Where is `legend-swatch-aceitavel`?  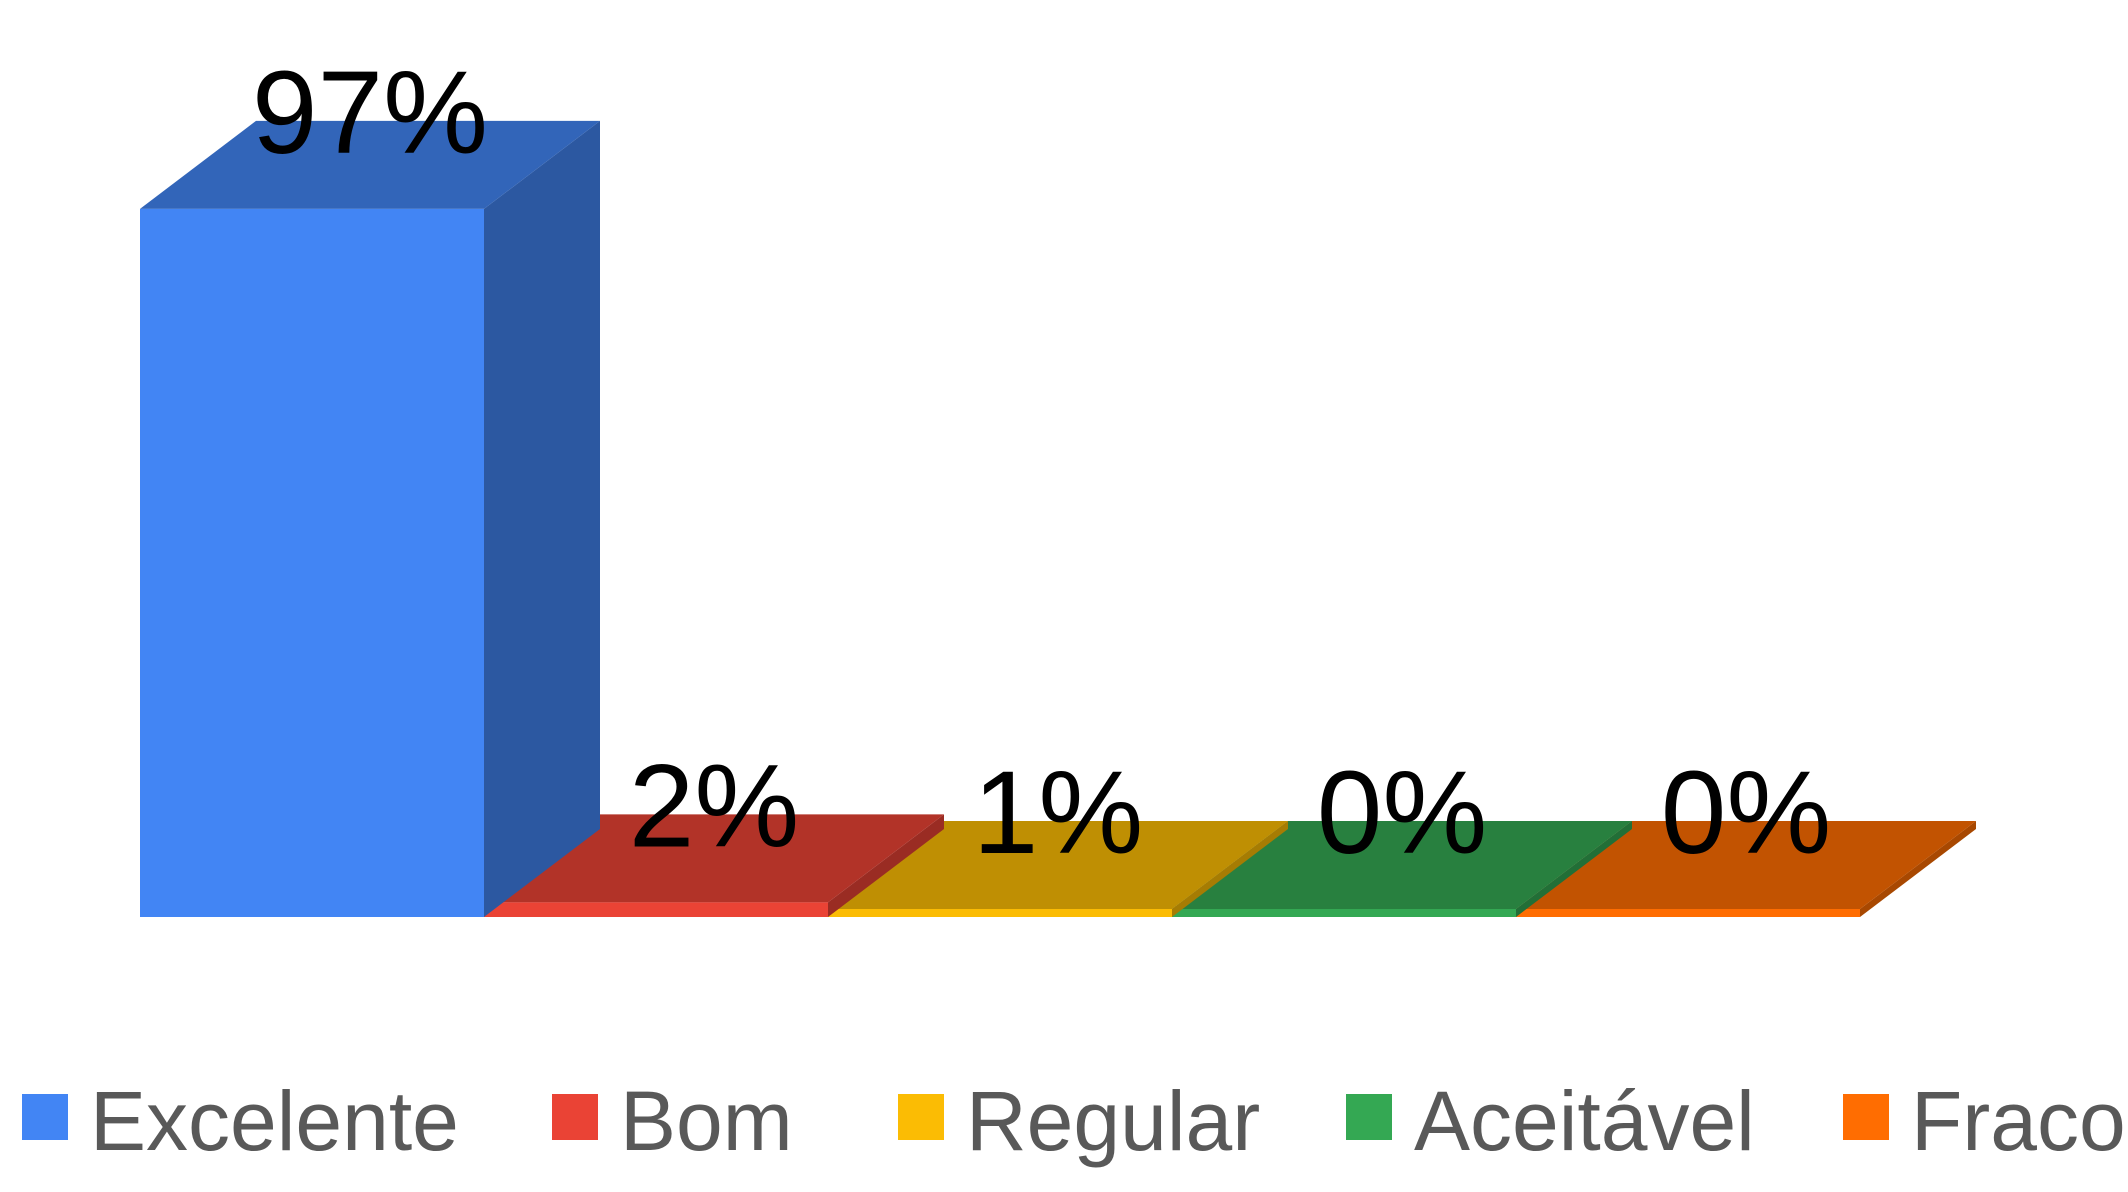
legend-swatch-aceitavel is located at coordinates (1369, 1117).